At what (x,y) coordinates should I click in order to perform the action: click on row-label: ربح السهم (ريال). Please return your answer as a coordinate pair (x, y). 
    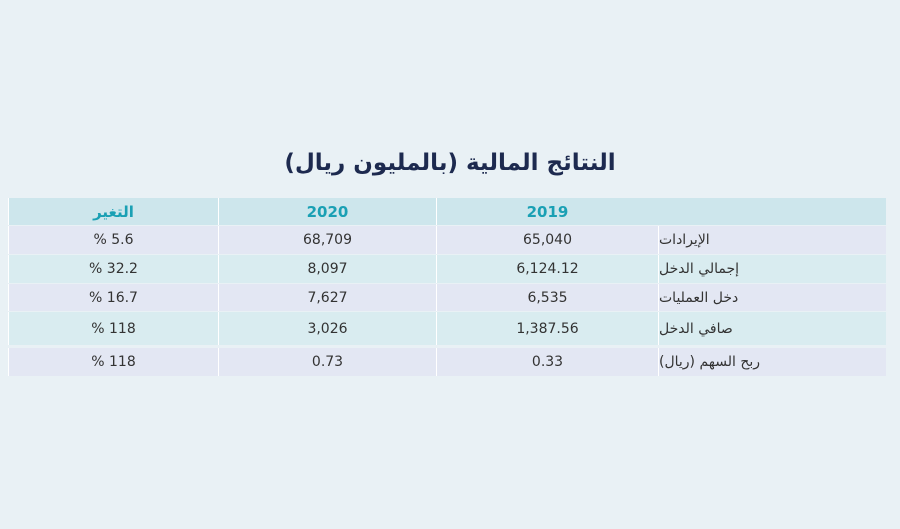
    Looking at the image, I should click on (772, 362).